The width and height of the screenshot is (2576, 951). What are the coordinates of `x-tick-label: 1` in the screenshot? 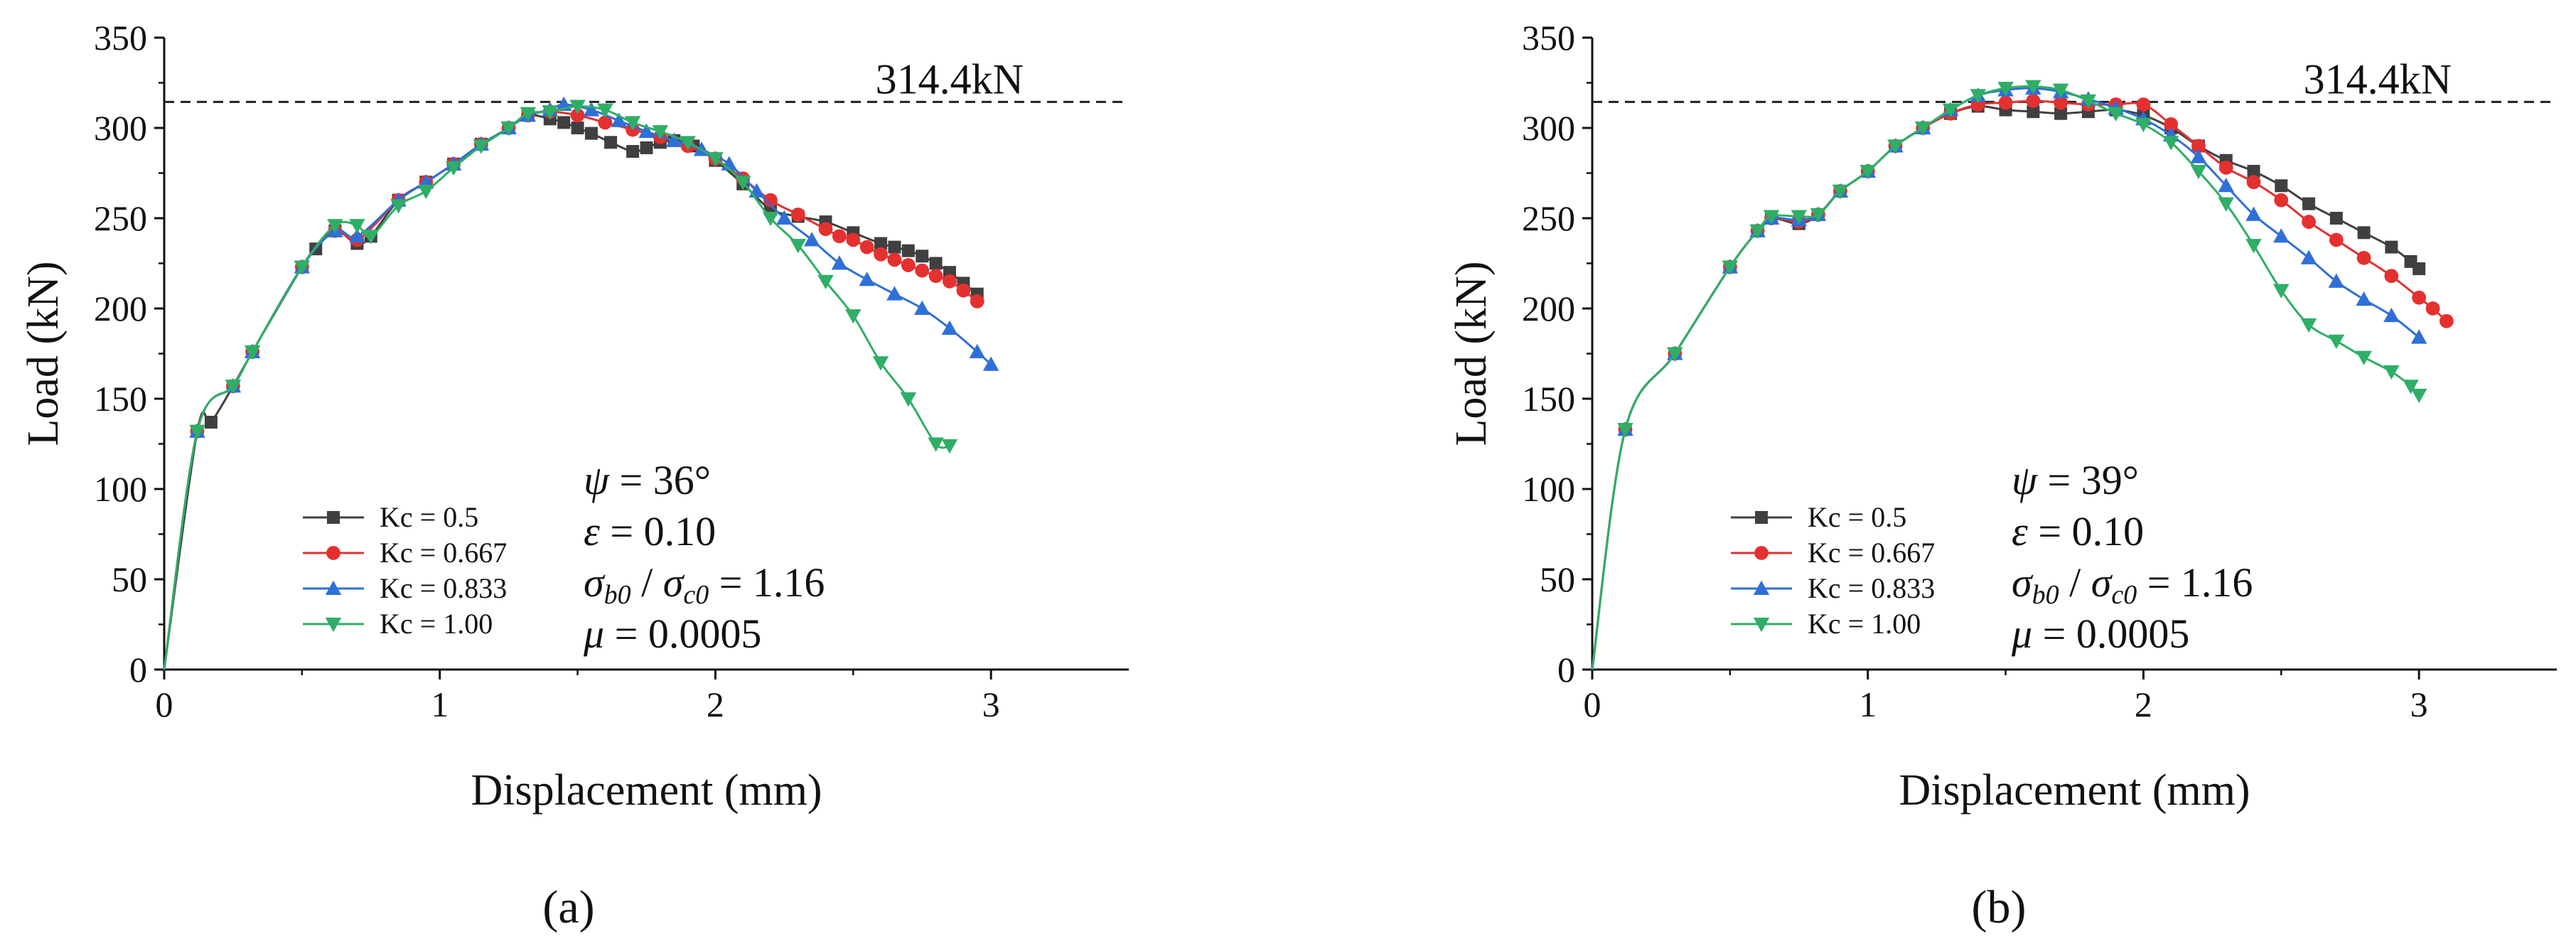 It's located at (1868, 704).